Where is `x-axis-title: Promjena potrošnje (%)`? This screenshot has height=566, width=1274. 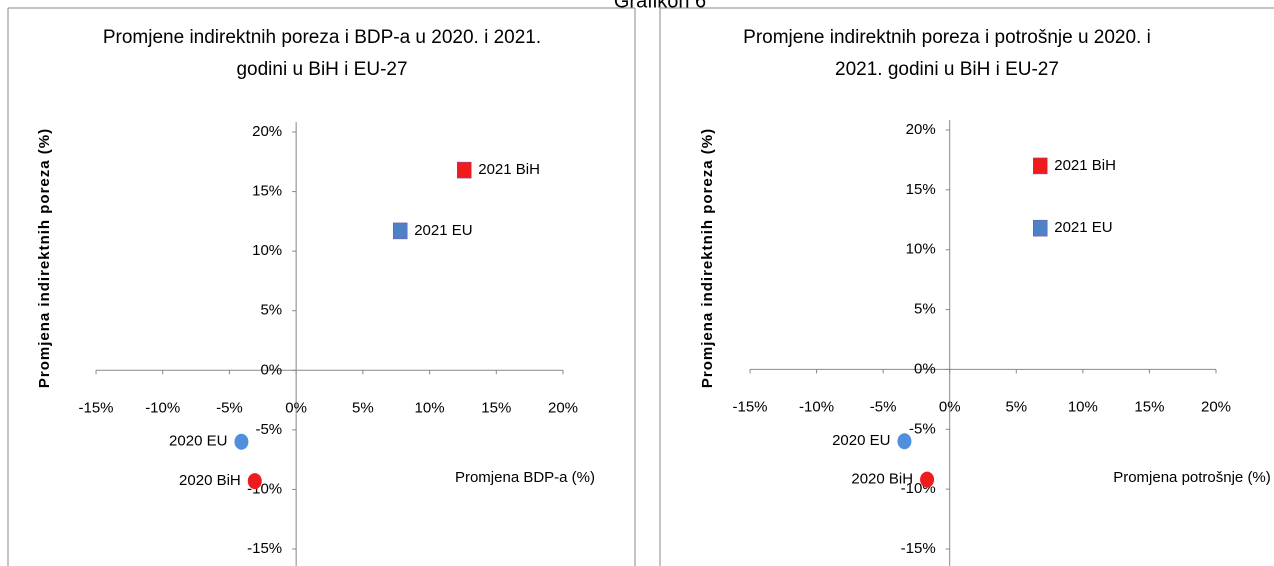
x-axis-title: Promjena potrošnje (%) is located at coordinates (1192, 477).